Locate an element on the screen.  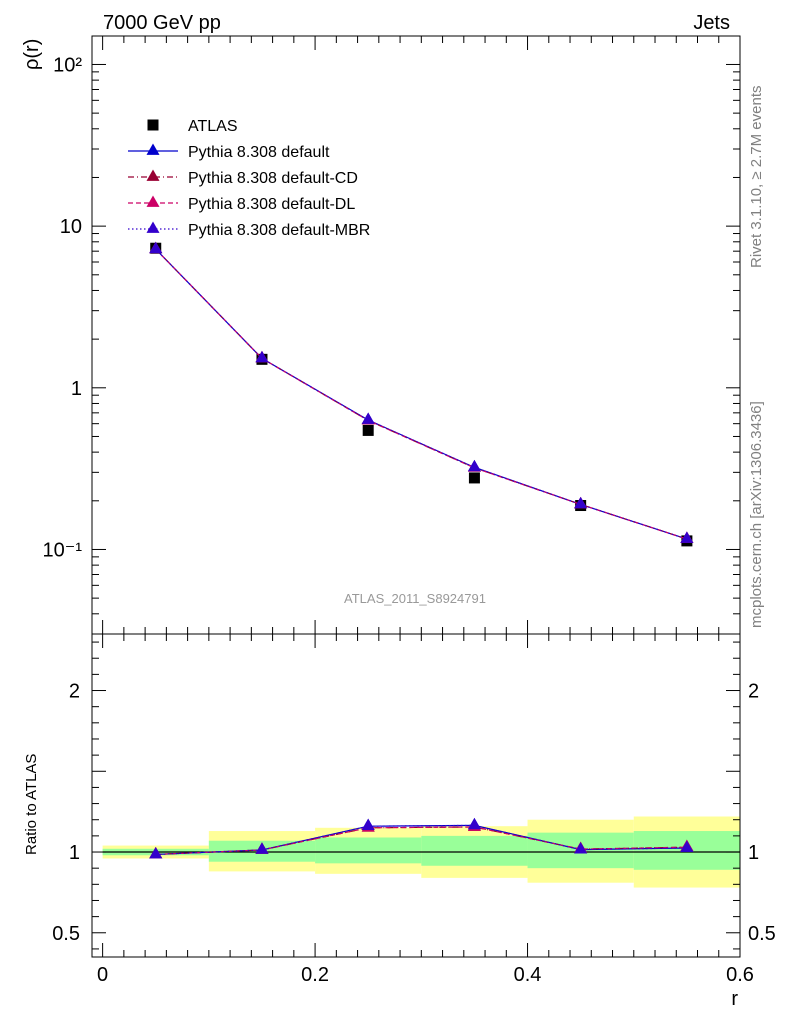
header-left-label: 7000 GeV pp is located at coordinates (162, 23).